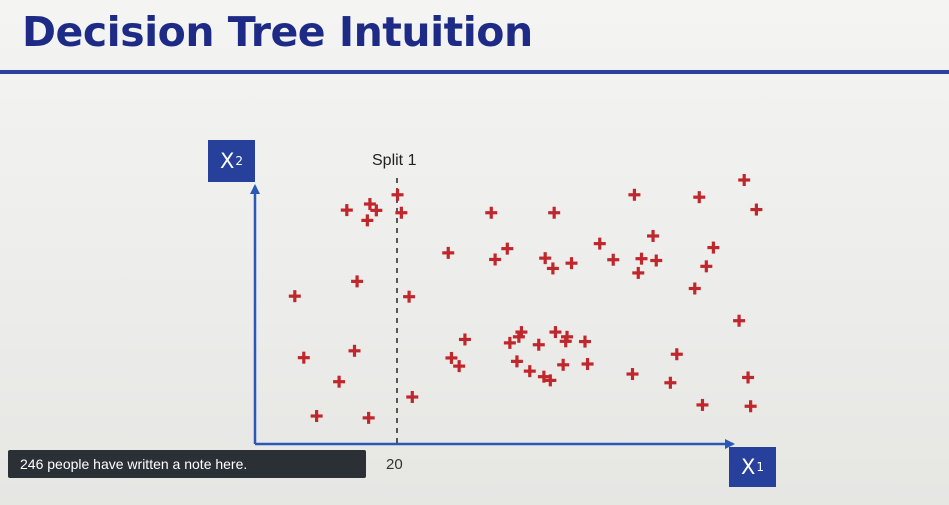 The width and height of the screenshot is (949, 505). What do you see at coordinates (277, 32) in the screenshot?
I see `slide-title: Decision Tree Intuition` at bounding box center [277, 32].